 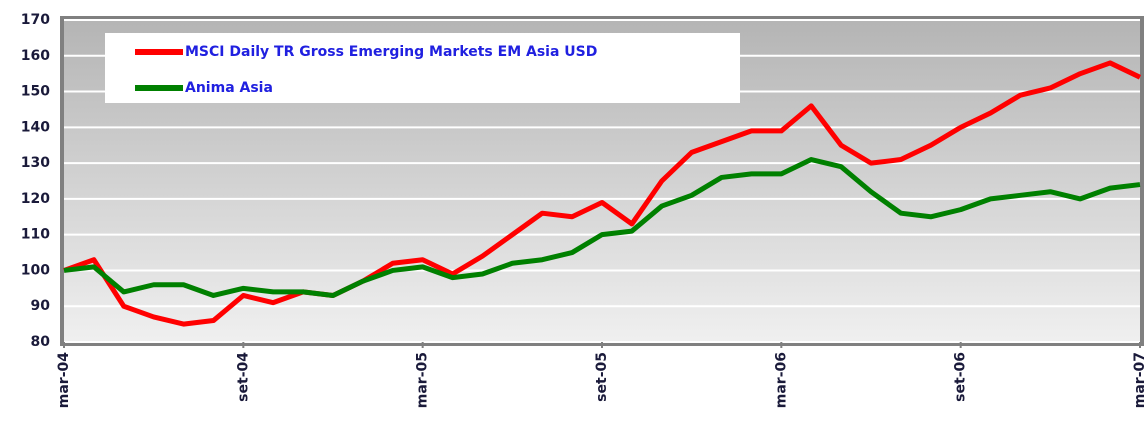 I want to click on x-tick-label: set-05, so click(x=602, y=377).